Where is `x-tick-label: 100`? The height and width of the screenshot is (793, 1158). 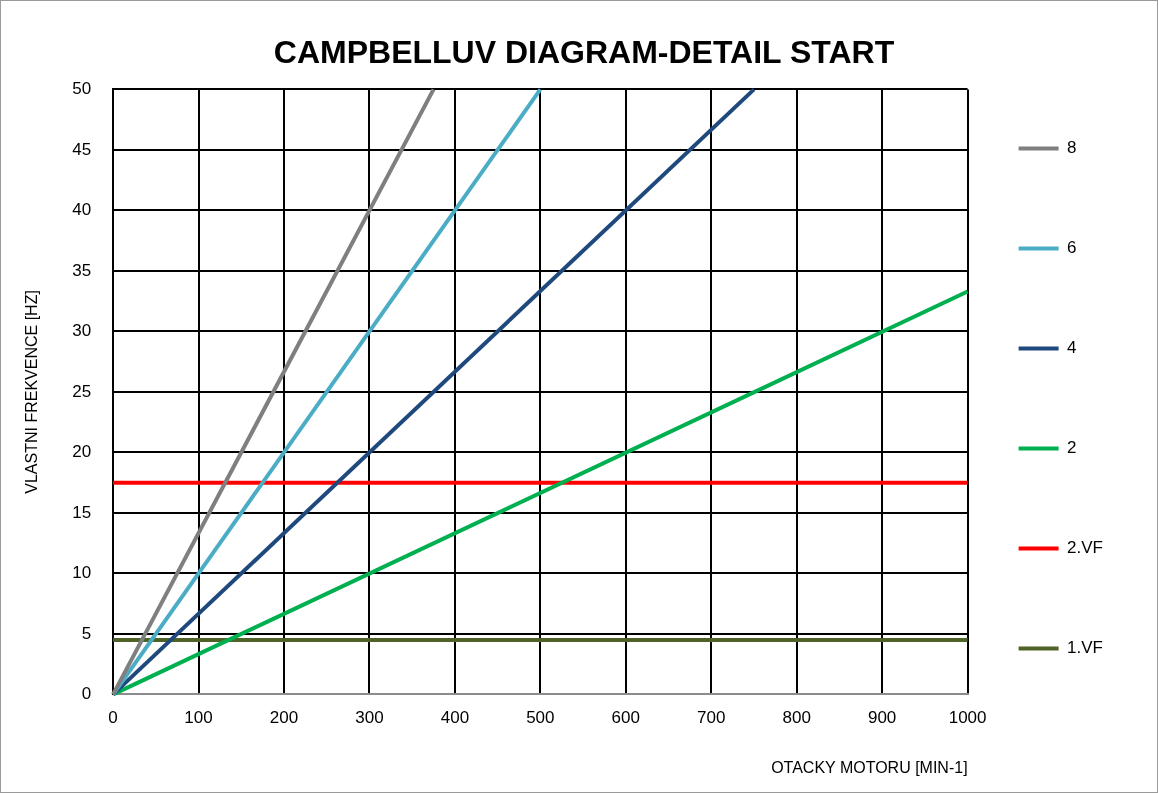 x-tick-label: 100 is located at coordinates (198, 718).